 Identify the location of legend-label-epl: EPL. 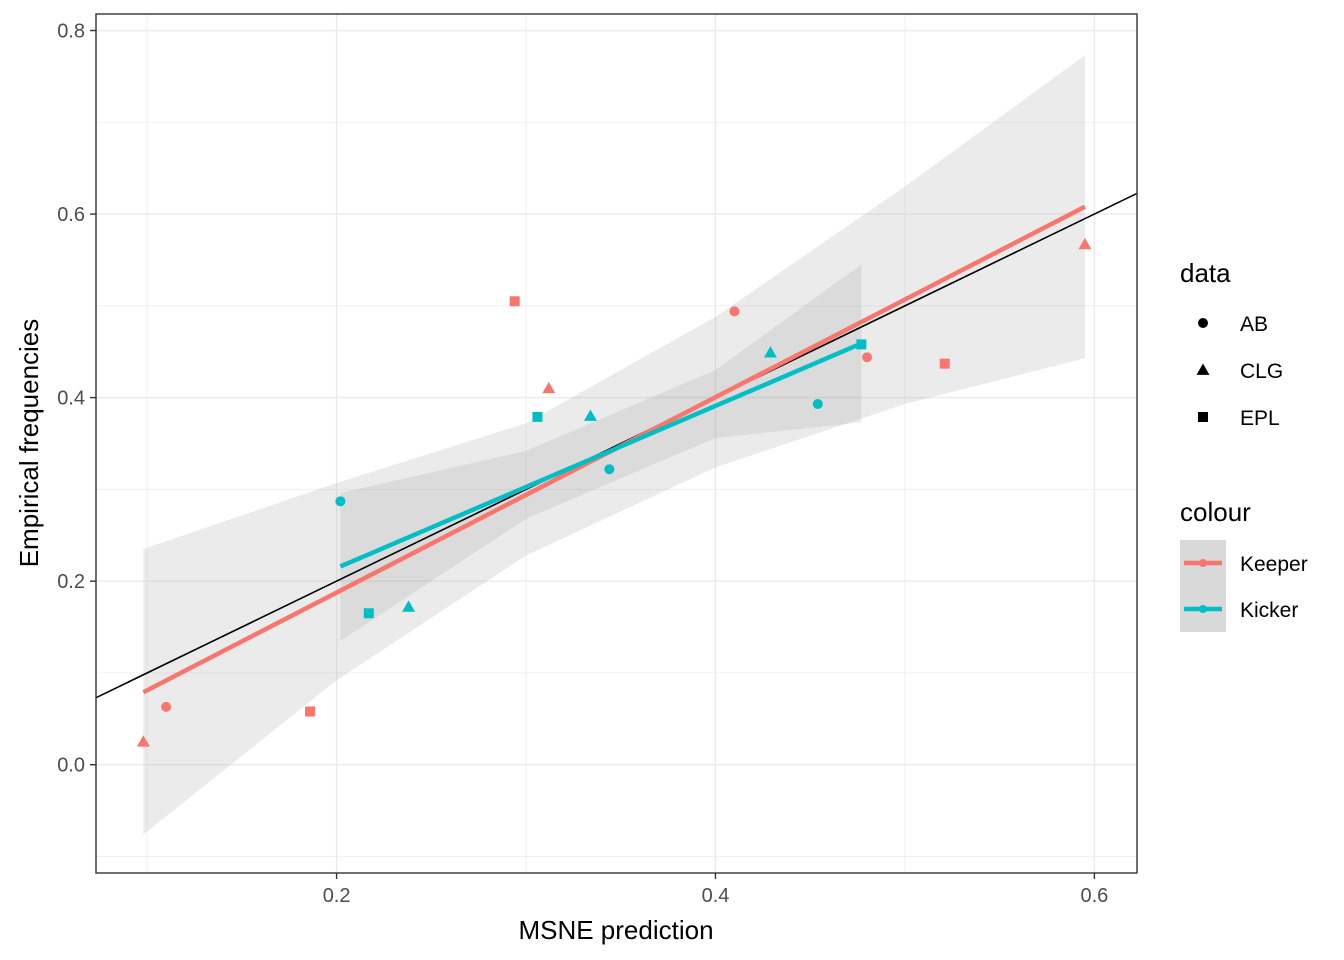
(1260, 418).